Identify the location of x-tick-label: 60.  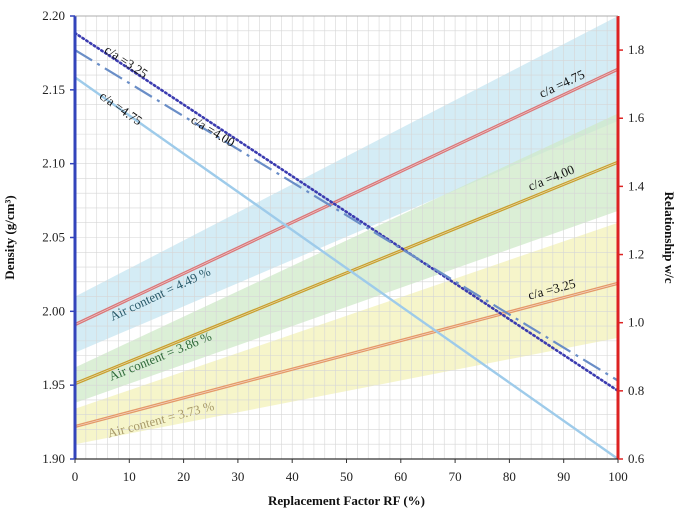
(400, 476).